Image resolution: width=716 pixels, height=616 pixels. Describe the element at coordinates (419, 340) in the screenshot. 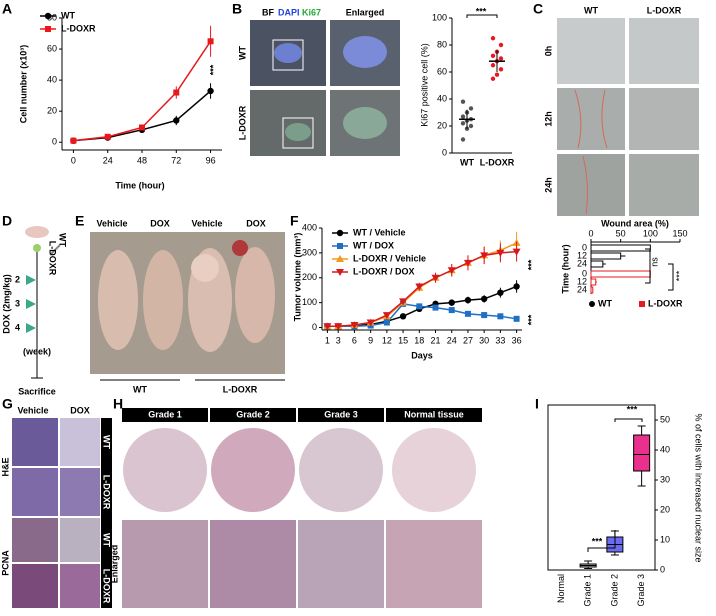

I see `x-tick-label: 18` at that location.